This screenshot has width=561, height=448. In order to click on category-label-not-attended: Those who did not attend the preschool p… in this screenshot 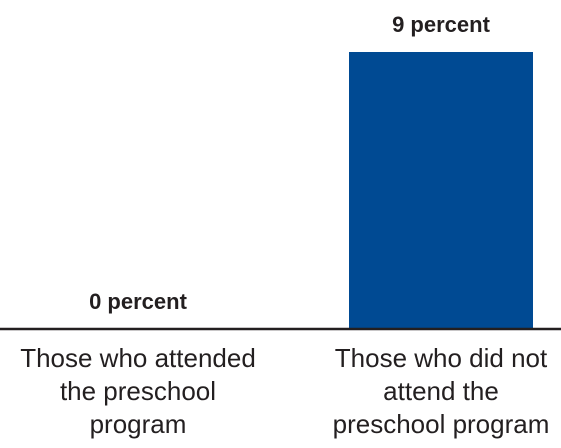, I will do `click(426, 391)`.